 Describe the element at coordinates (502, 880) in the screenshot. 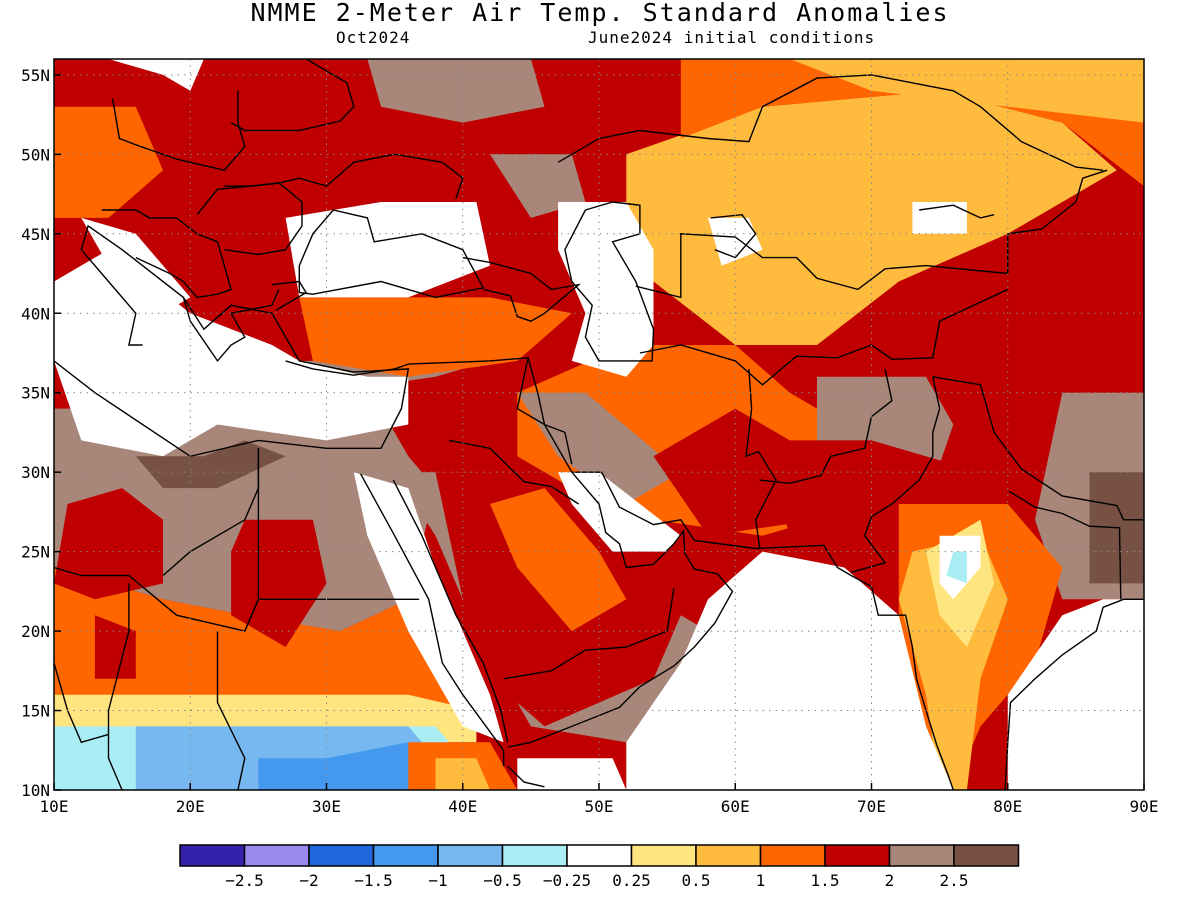

I see `colorbar-label: −0.5` at that location.